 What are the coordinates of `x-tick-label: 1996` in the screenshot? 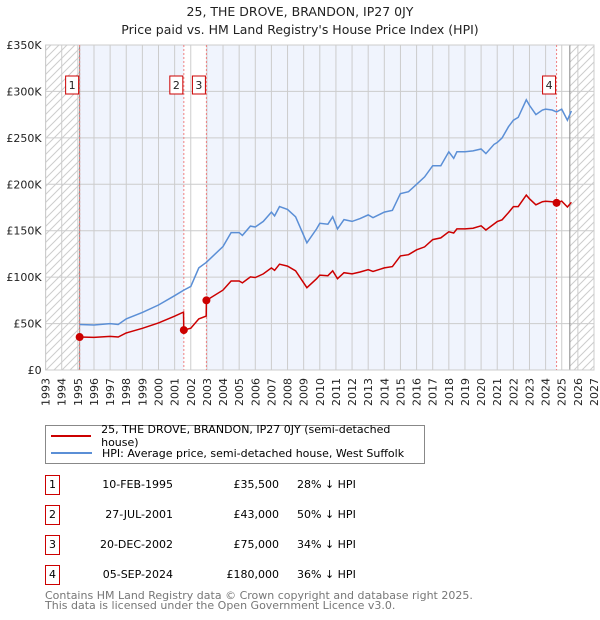 It's located at (94, 392).